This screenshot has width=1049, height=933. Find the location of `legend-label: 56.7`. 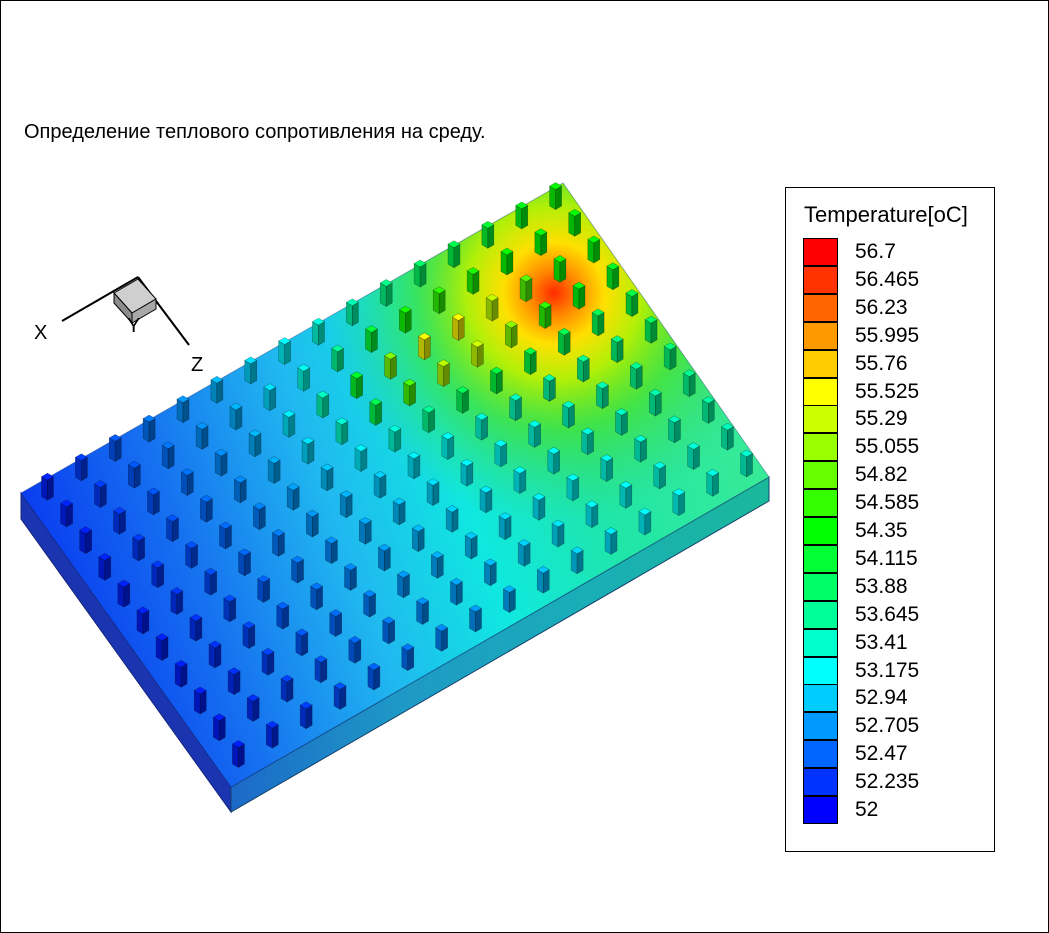

legend-label: 56.7 is located at coordinates (875, 251).